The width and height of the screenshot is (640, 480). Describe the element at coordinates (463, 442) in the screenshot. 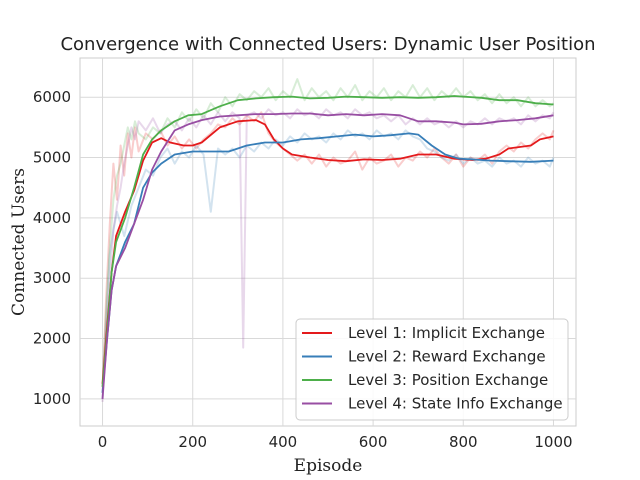

I see `x-tick-label: 800` at that location.